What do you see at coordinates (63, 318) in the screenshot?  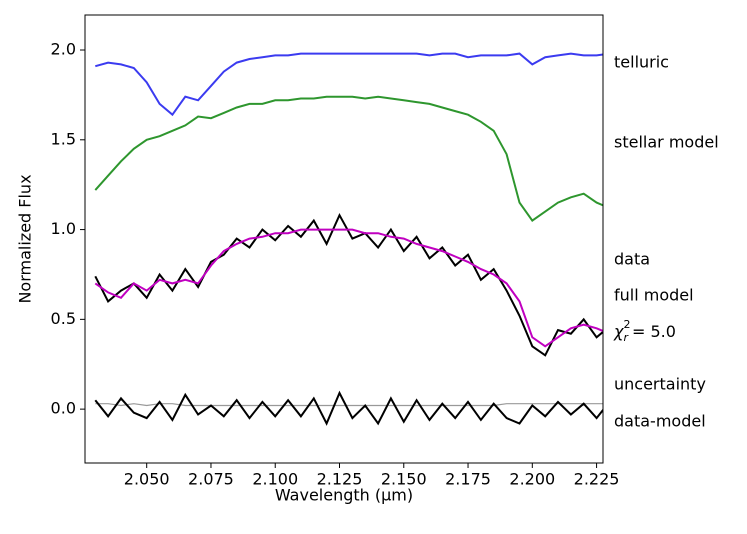 I see `y-tick-label: 0.5` at bounding box center [63, 318].